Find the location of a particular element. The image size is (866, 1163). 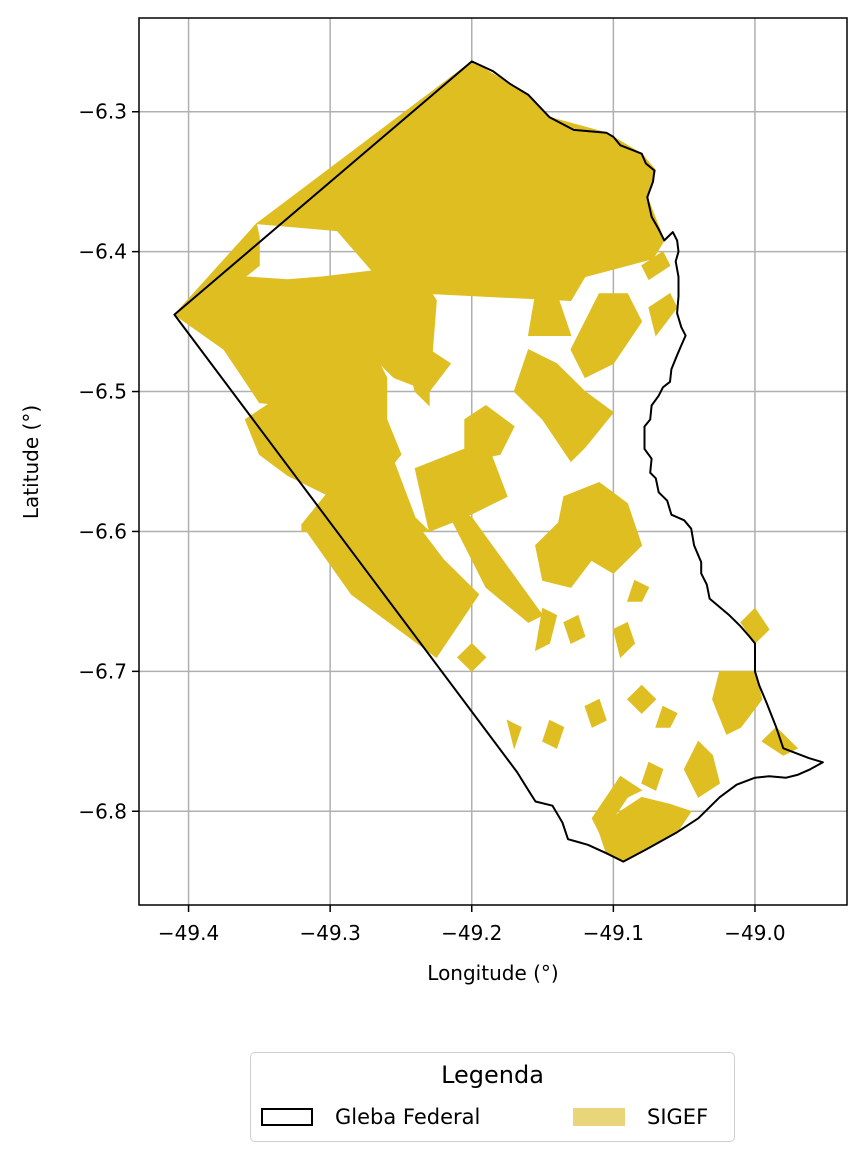

legend: Legenda Gleba Federal SIGEF is located at coordinates (492, 1097).